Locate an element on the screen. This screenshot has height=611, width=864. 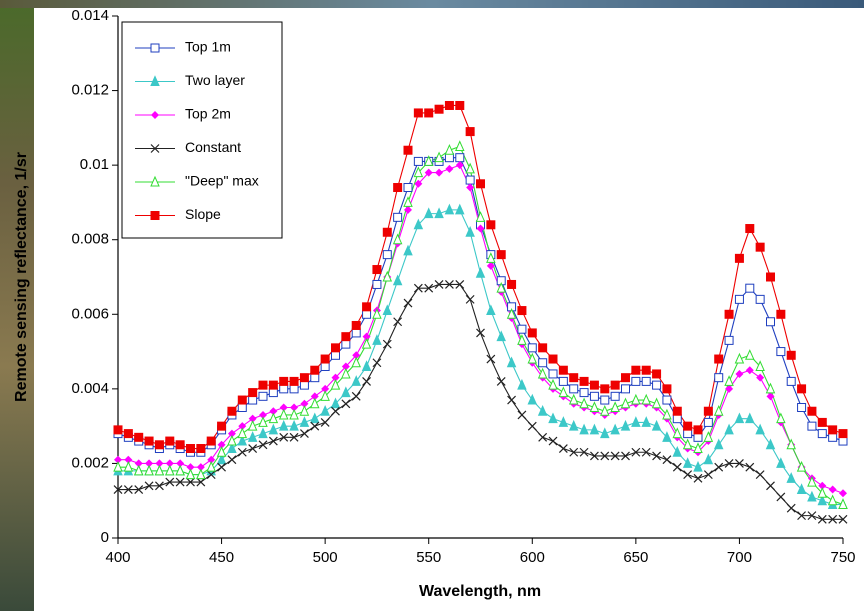
x-tick-label: 750 is located at coordinates (842, 557).